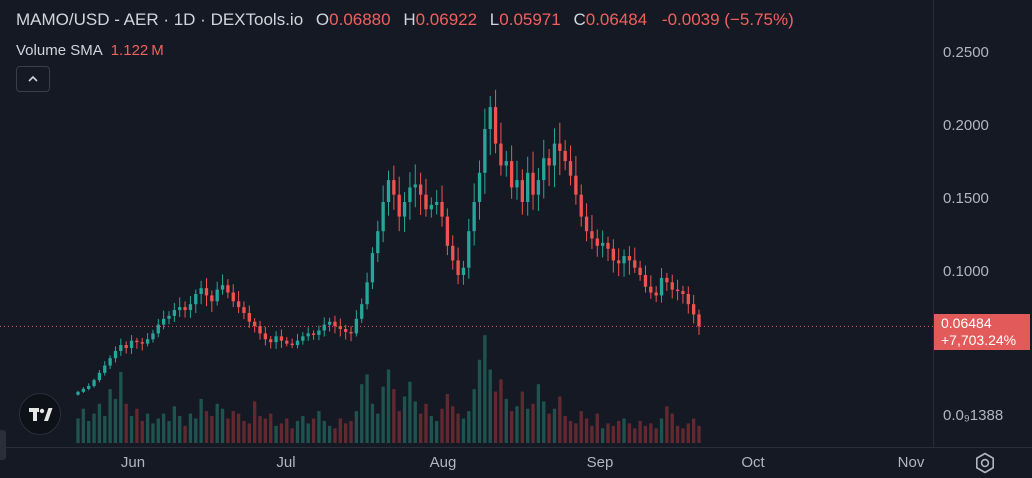 Image resolution: width=1032 pixels, height=478 pixels. I want to click on volume-legend: Volume SMA 1.122 M, so click(90, 50).